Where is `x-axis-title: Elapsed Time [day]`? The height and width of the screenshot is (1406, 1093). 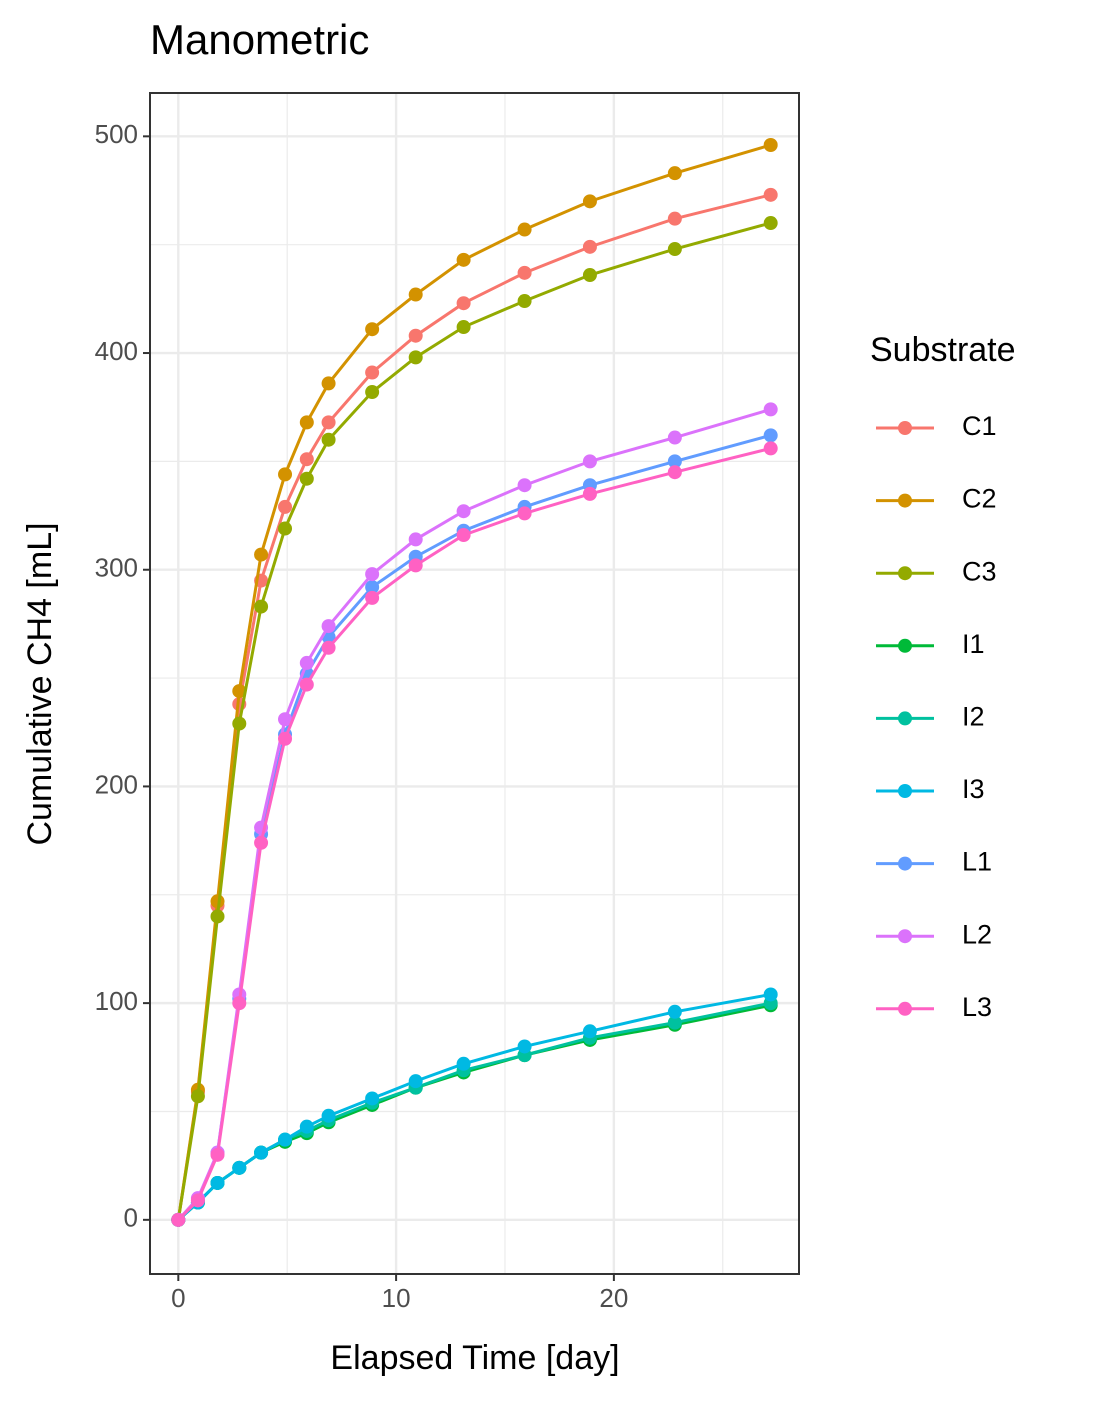 x-axis-title: Elapsed Time [day] is located at coordinates (474, 1358).